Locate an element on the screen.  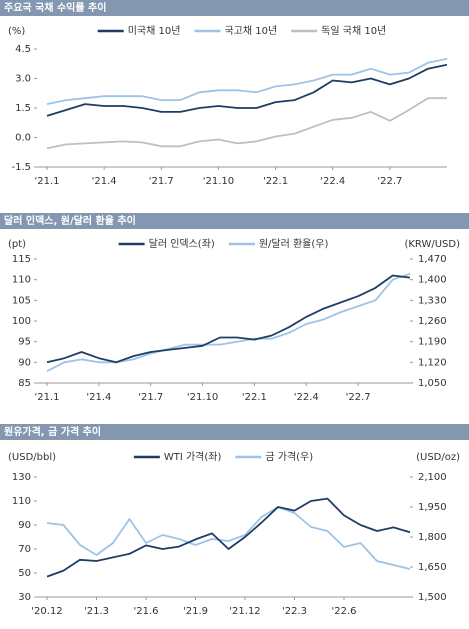
y2-tick-label: 1,260 is located at coordinates (432, 321).